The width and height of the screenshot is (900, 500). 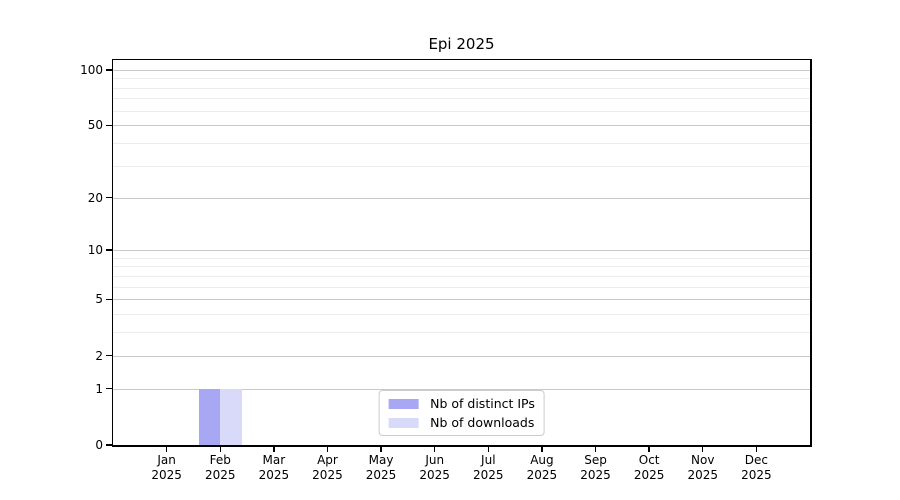 I want to click on x-tick-jun, so click(x=434, y=449).